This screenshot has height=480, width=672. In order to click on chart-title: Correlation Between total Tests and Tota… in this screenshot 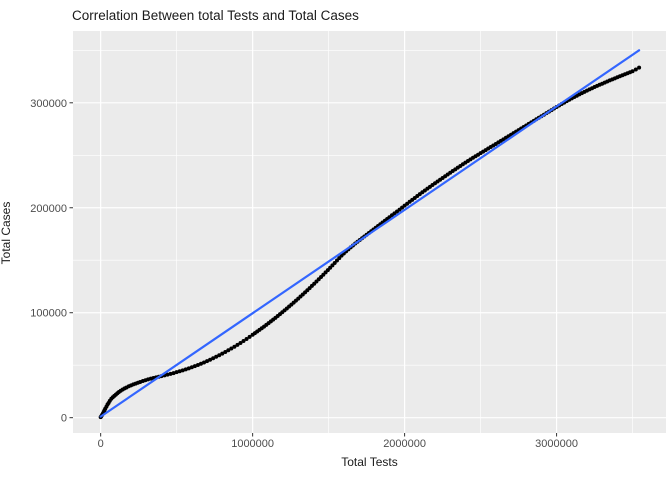, I will do `click(215, 15)`.